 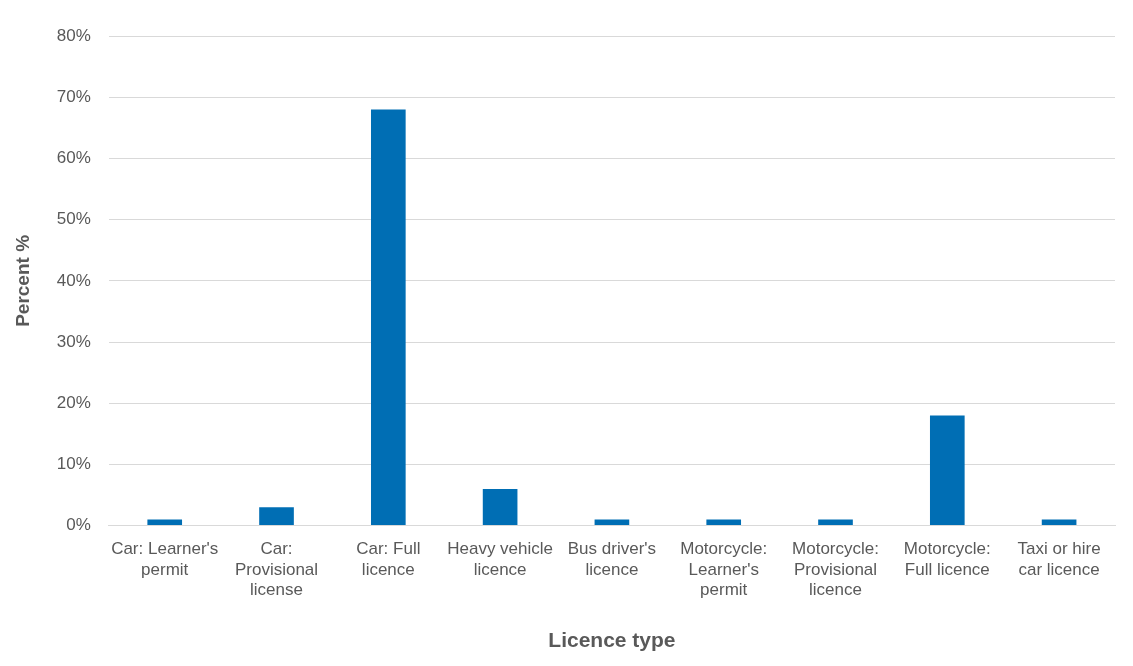 What do you see at coordinates (73, 35) in the screenshot?
I see `y-tick-label: 80%` at bounding box center [73, 35].